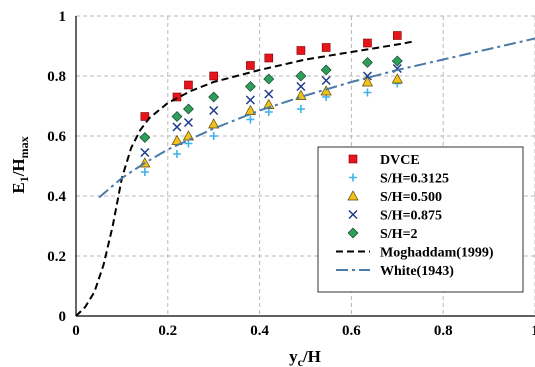  I want to click on x-axis-label-main: y, so click(293, 356).